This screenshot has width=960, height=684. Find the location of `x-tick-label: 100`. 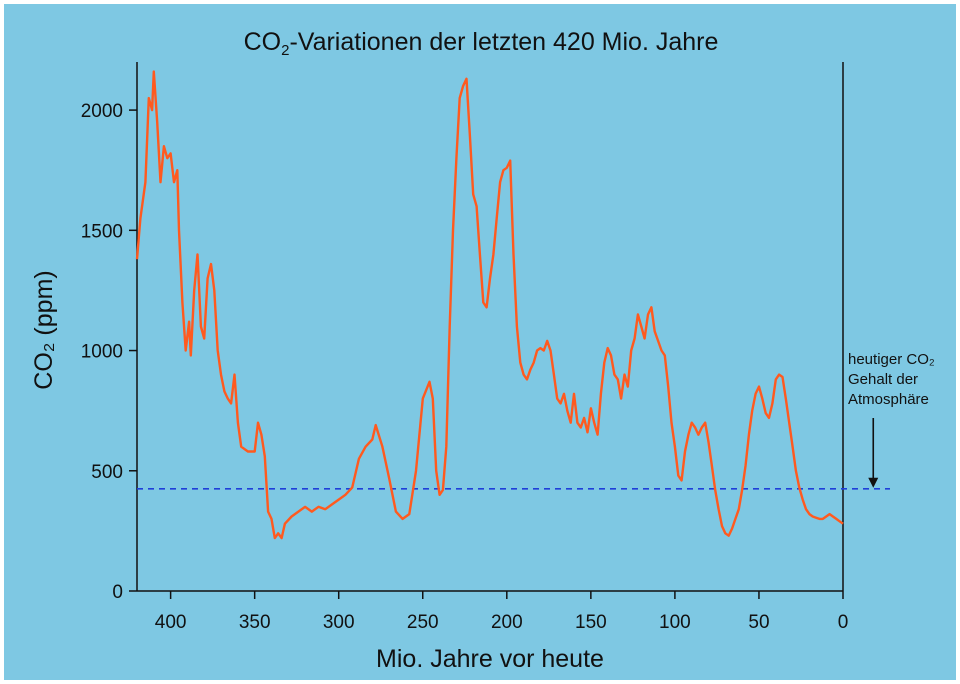

x-tick-label: 100 is located at coordinates (675, 622).